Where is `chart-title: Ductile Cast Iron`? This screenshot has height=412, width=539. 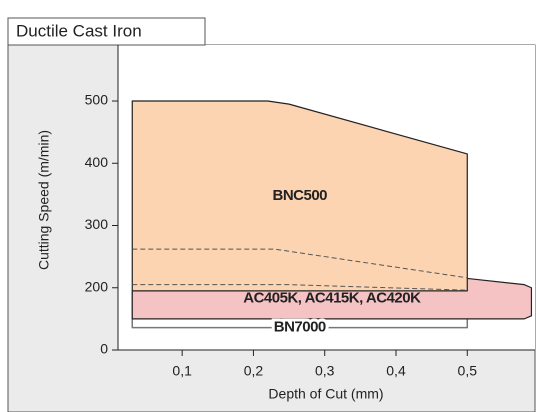
chart-title: Ductile Cast Iron is located at coordinates (79, 30).